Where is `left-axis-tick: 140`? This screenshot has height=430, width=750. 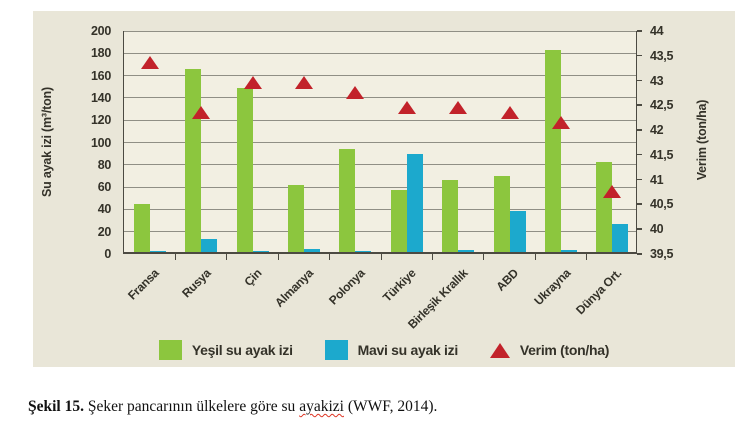 left-axis-tick: 140 is located at coordinates (101, 97).